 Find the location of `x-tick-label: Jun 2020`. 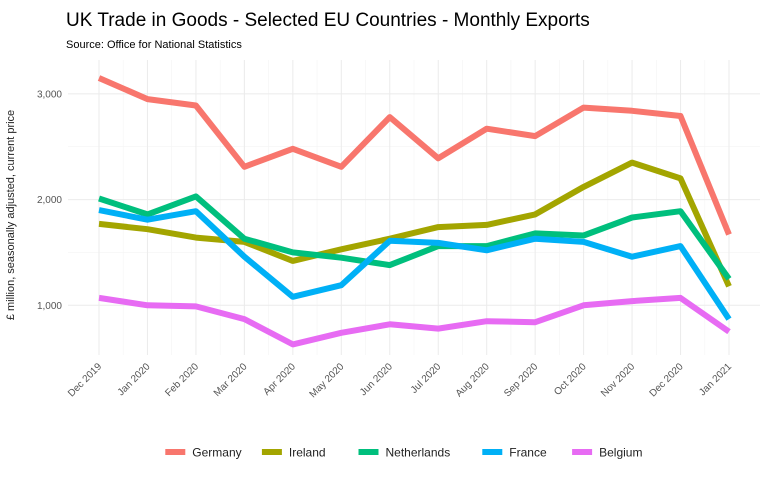

x-tick-label: Jun 2020 is located at coordinates (376, 379).